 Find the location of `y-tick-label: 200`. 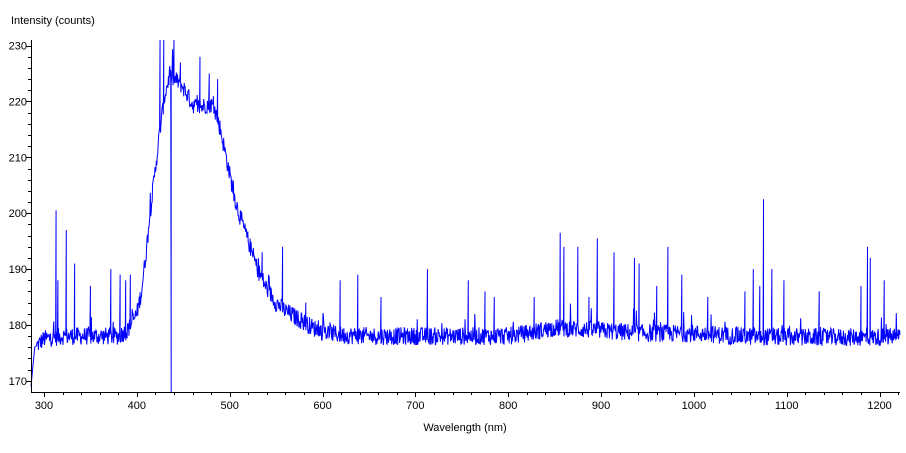

y-tick-label: 200 is located at coordinates (18, 214).